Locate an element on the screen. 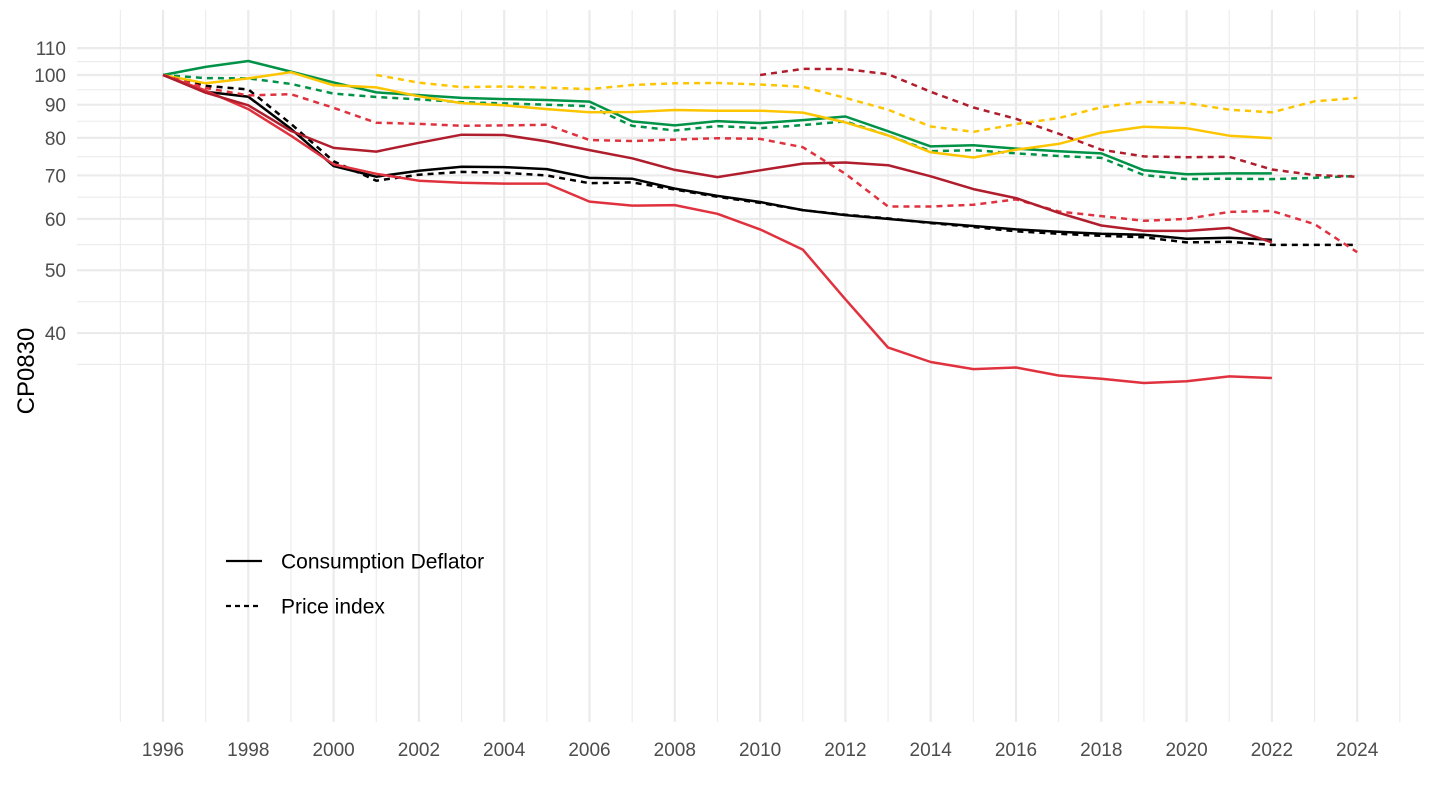  x-tick-label: 2016 is located at coordinates (1016, 750).